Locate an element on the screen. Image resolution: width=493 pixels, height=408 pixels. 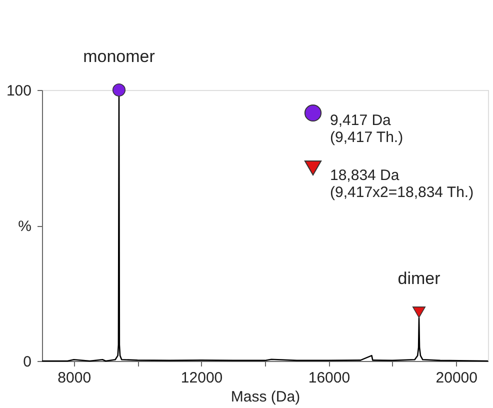
legend-label: 18,834 Da (9,417x2=18,834 Th.) is located at coordinates (402, 184).